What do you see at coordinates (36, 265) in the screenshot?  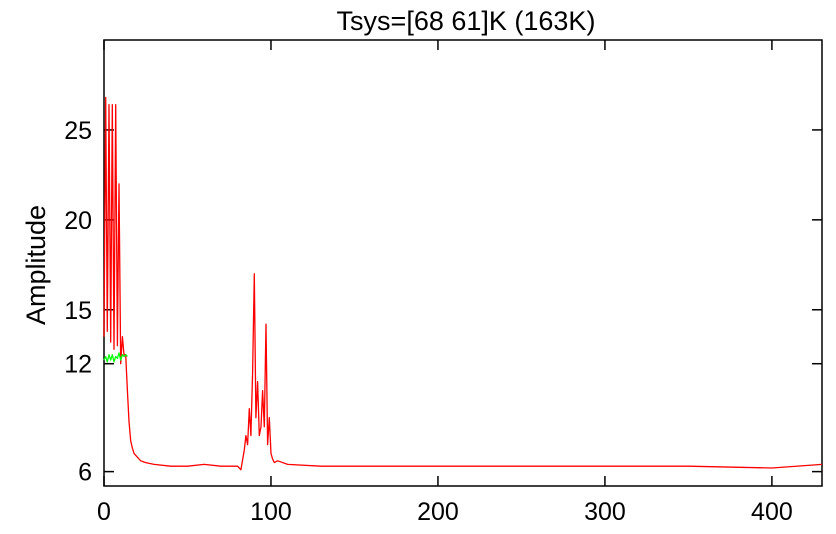 I see `y-axis-label: Amplitude` at bounding box center [36, 265].